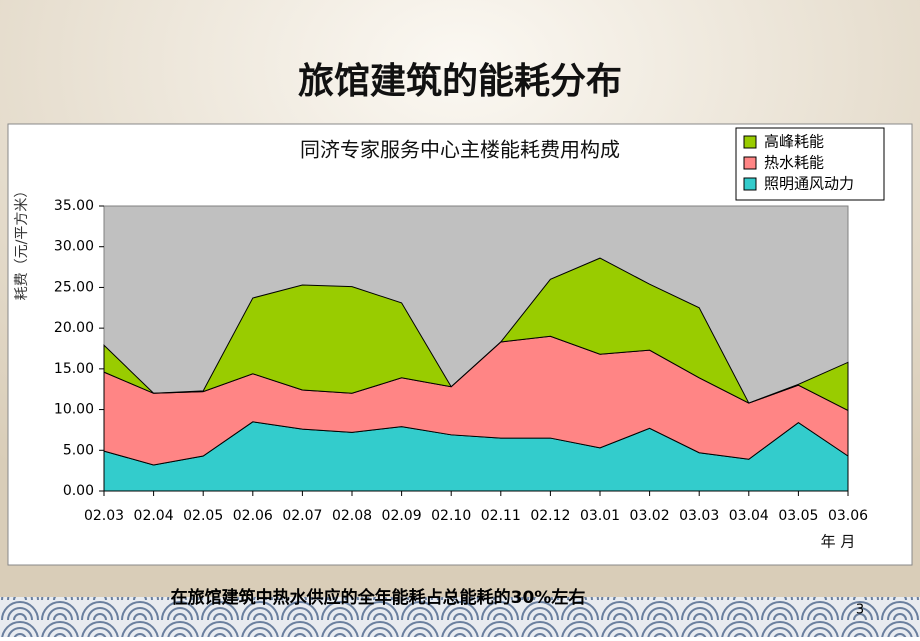  Describe the element at coordinates (848, 516) in the screenshot. I see `x-tick-label: 03.06` at that location.